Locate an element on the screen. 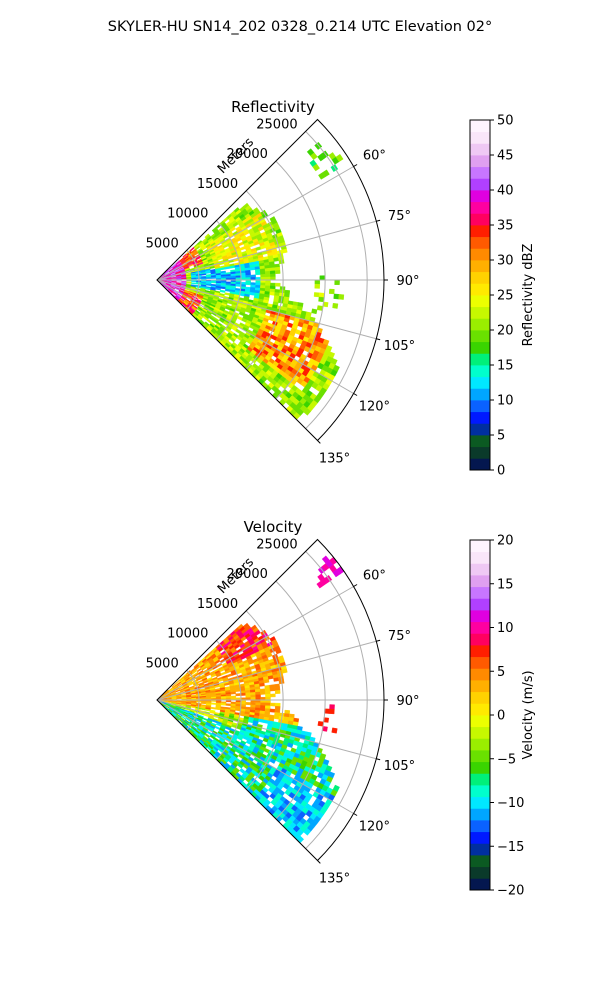 Image resolution: width=600 pixels, height=1000 pixels. colorbar-tick-label: −5 is located at coordinates (506, 759).